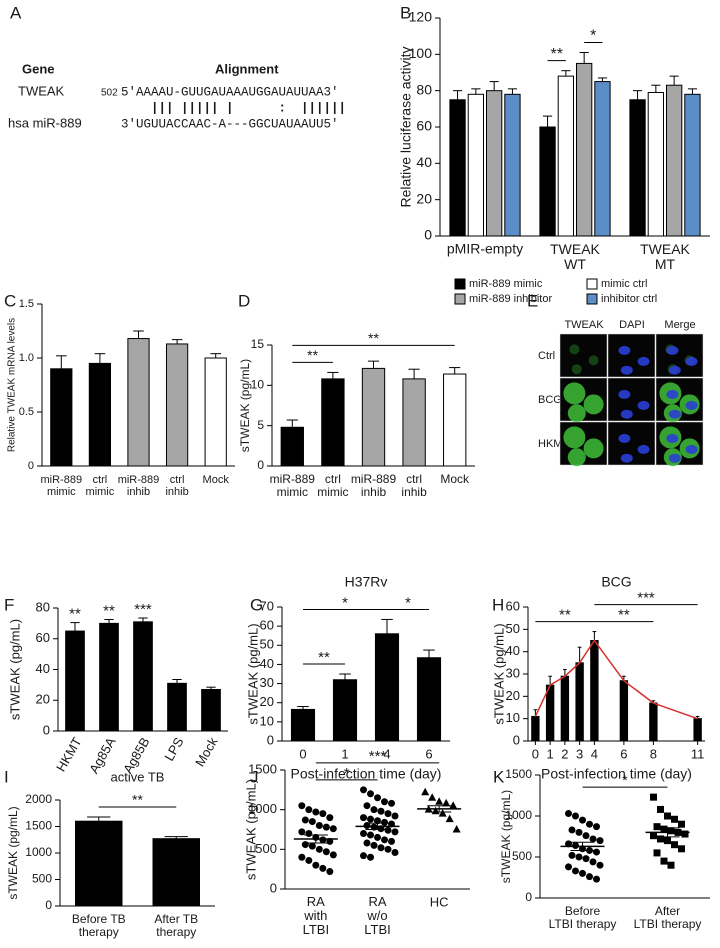  I want to click on y-axis-label: sTWEAK (pg/mL), so click(506, 836).